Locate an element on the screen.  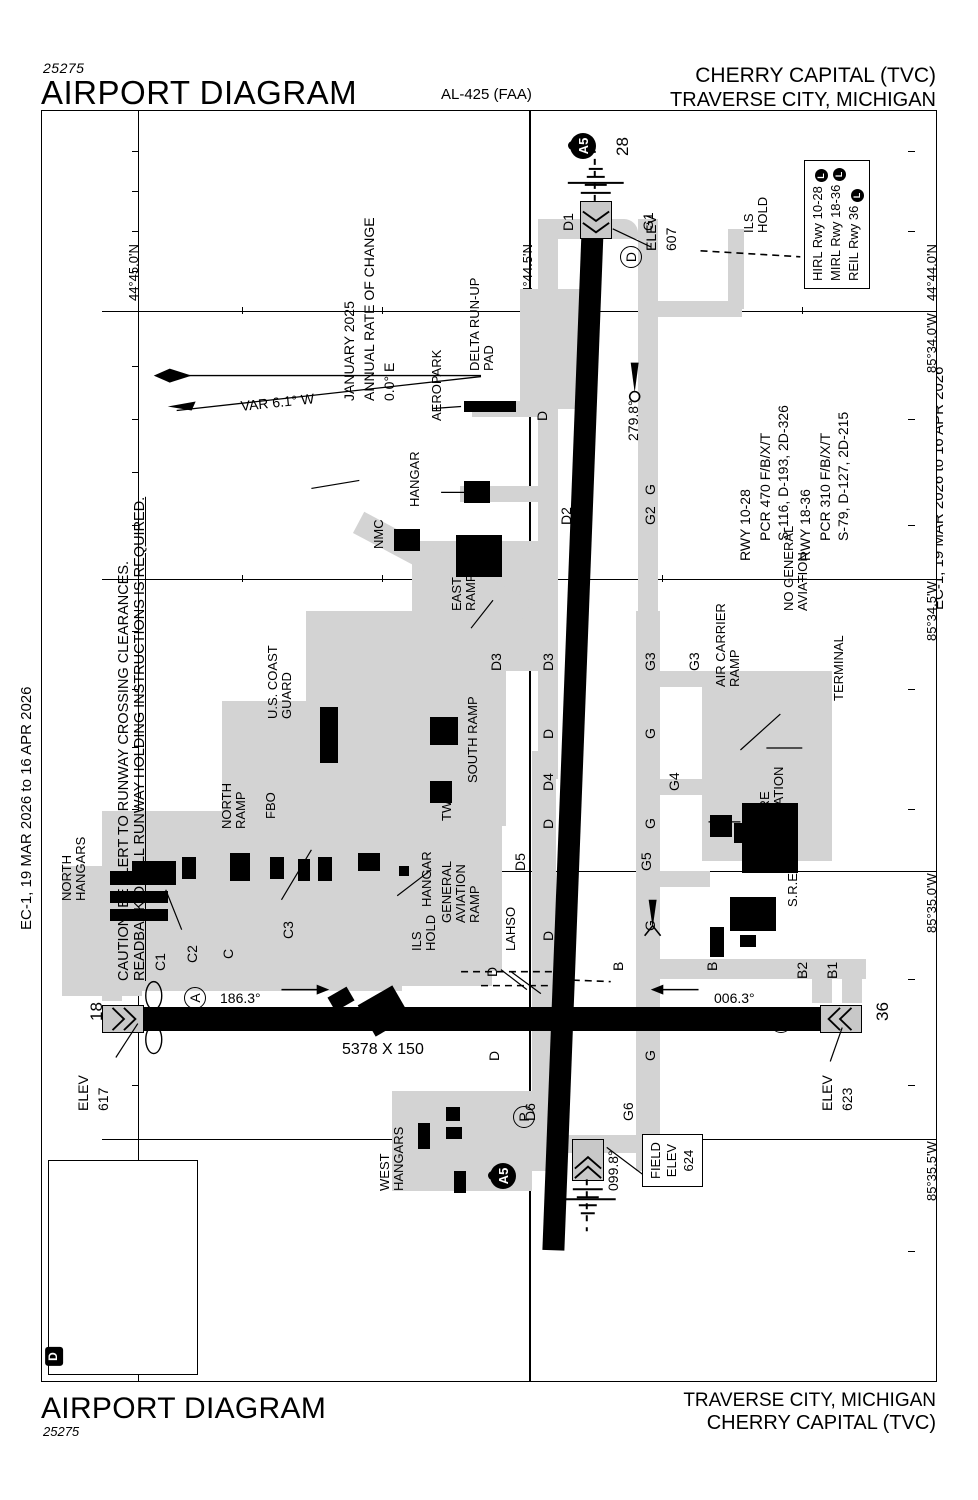
label-terminal: TERMINAL is located at coordinates (838, 668).